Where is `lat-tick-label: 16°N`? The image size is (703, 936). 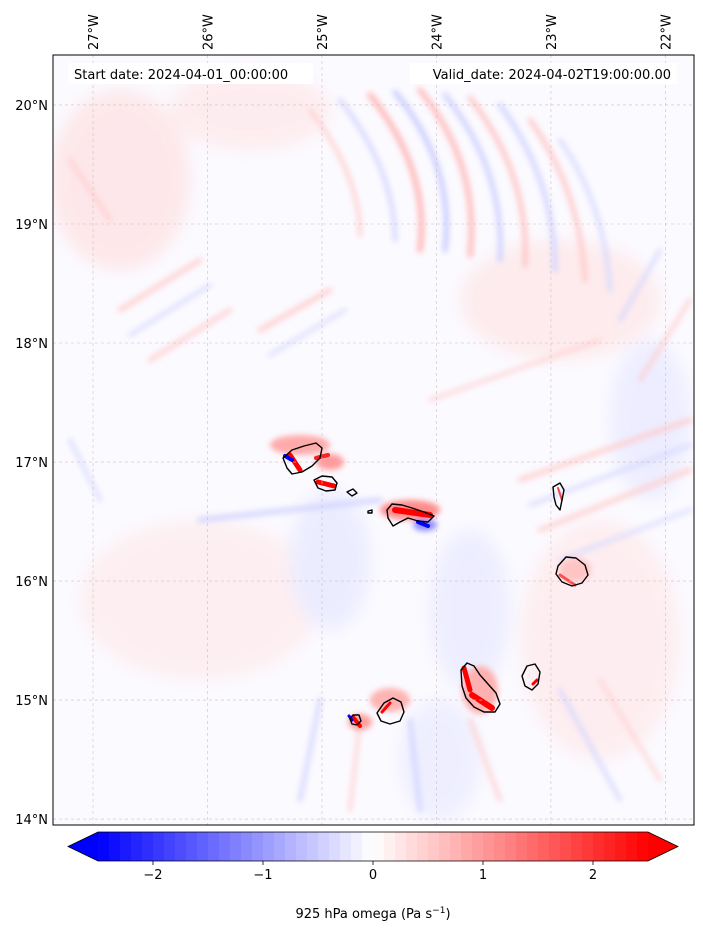
lat-tick-label: 16°N is located at coordinates (31, 582).